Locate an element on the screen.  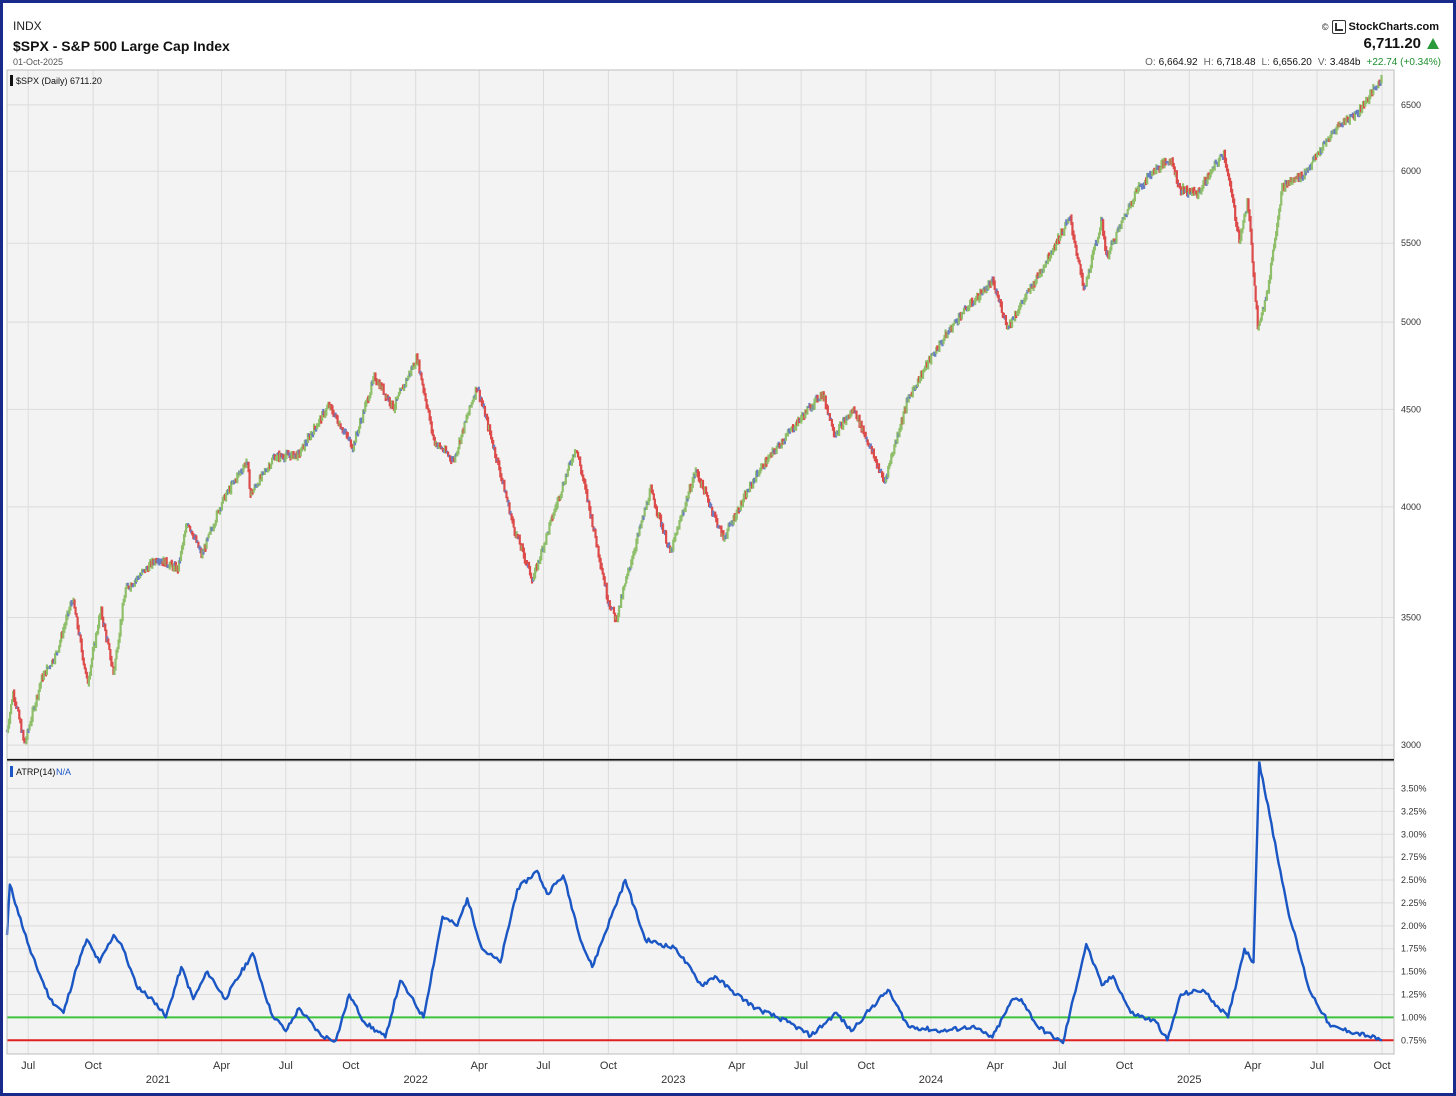
atr-legend-swatch is located at coordinates (11, 771).